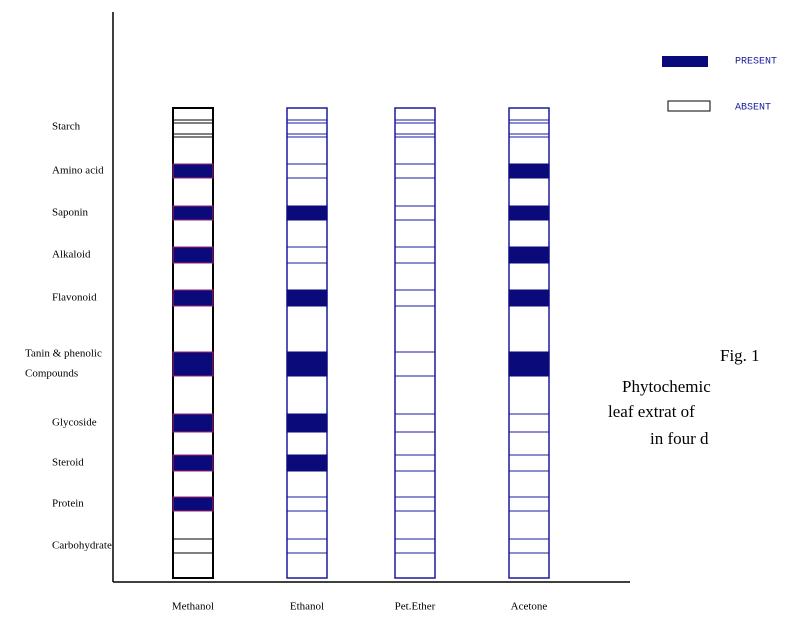 The image size is (793, 618). Describe the element at coordinates (63, 354) in the screenshot. I see `row-label: Tanin & phenolic` at that location.